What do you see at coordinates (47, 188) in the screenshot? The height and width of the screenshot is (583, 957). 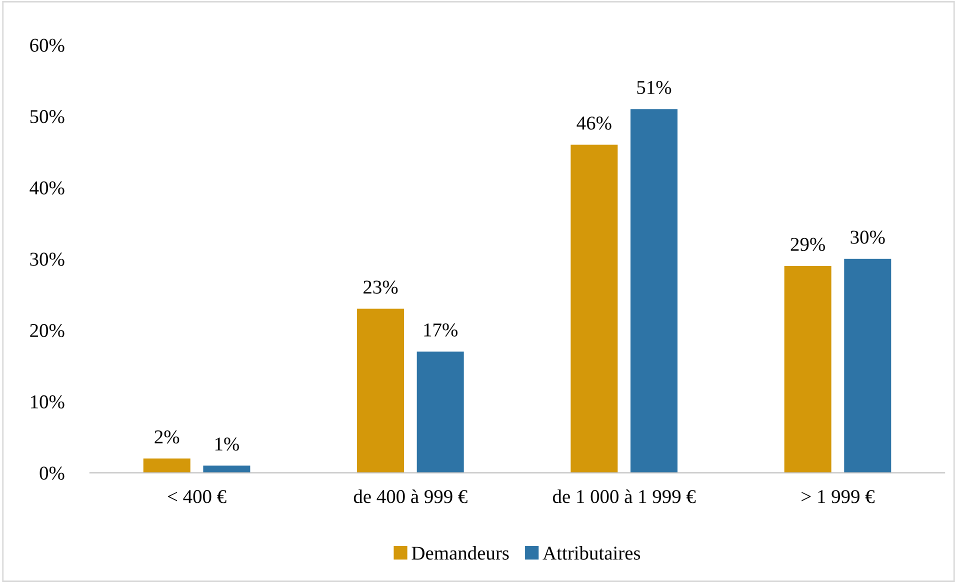 I see `y-tick-label: 40%` at bounding box center [47, 188].